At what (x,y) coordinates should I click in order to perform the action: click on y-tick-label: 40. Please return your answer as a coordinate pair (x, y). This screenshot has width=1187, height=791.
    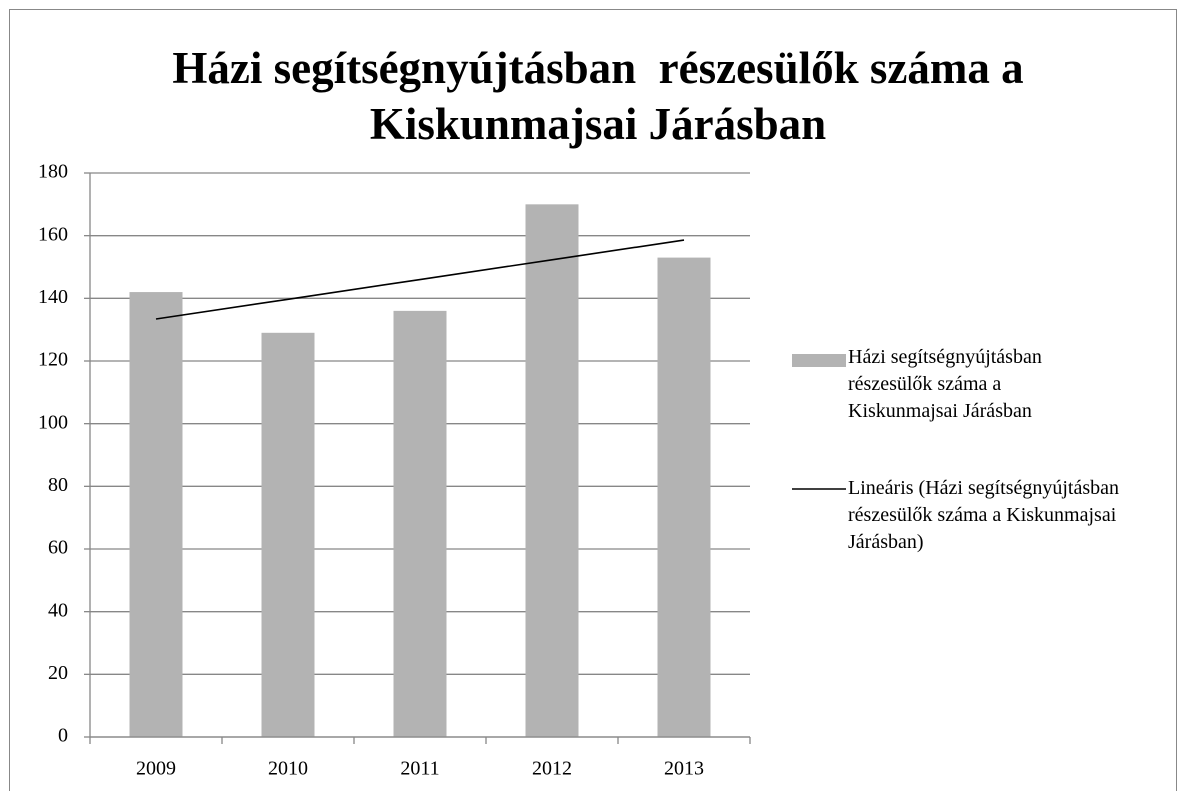
    Looking at the image, I should click on (58, 610).